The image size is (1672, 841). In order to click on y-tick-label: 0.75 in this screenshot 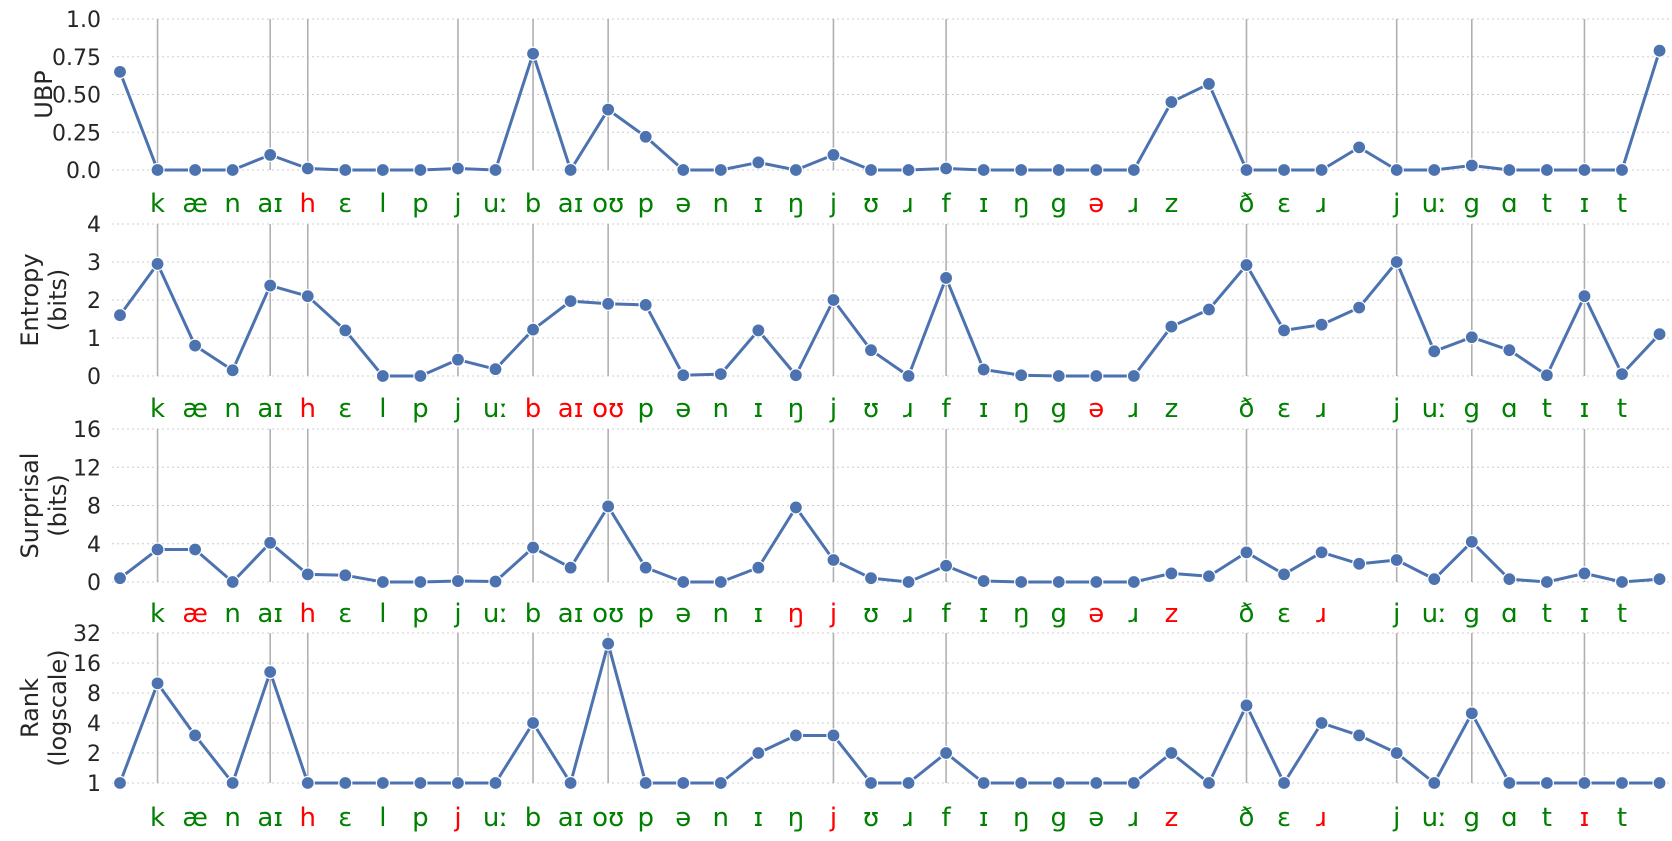, I will do `click(76, 58)`.